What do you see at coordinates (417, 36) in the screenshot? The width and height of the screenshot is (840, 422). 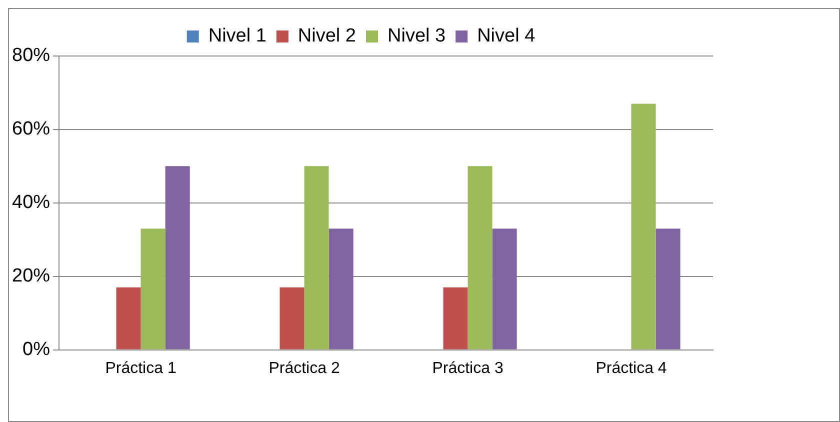 I see `legend-label: Nivel 3` at bounding box center [417, 36].